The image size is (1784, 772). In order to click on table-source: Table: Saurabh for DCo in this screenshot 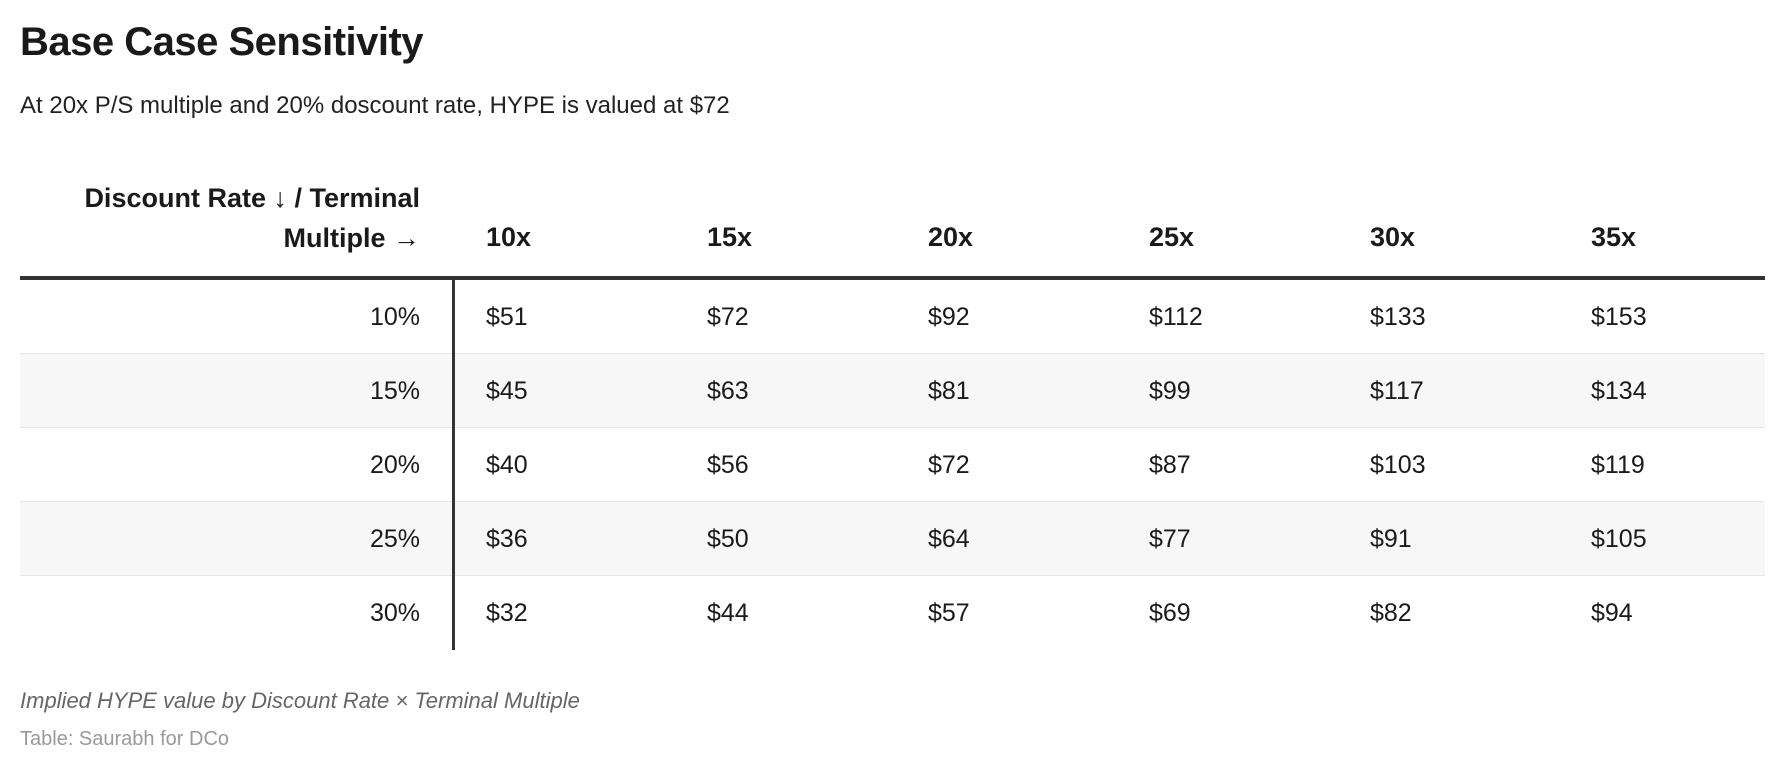, I will do `click(125, 739)`.